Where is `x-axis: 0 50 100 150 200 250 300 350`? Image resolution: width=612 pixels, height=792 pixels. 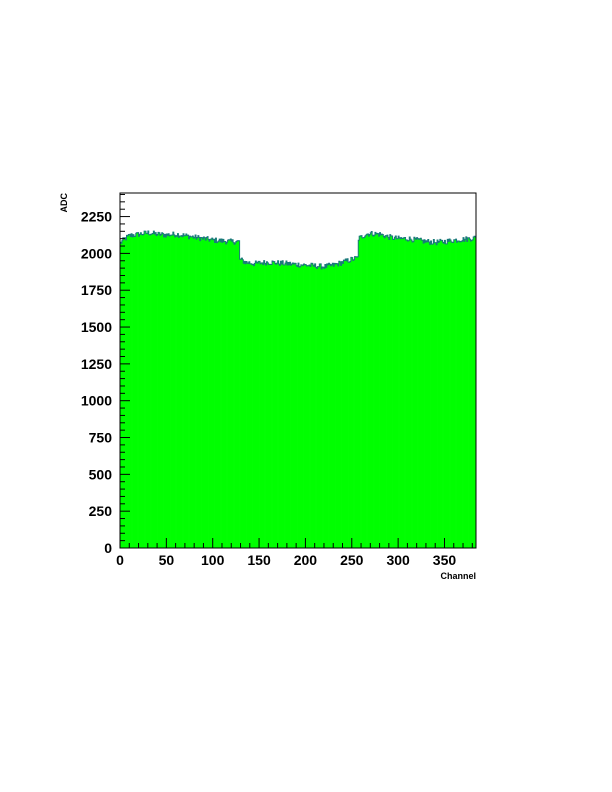
x-axis: 0 50 100 150 200 250 300 350 is located at coordinates (294, 553).